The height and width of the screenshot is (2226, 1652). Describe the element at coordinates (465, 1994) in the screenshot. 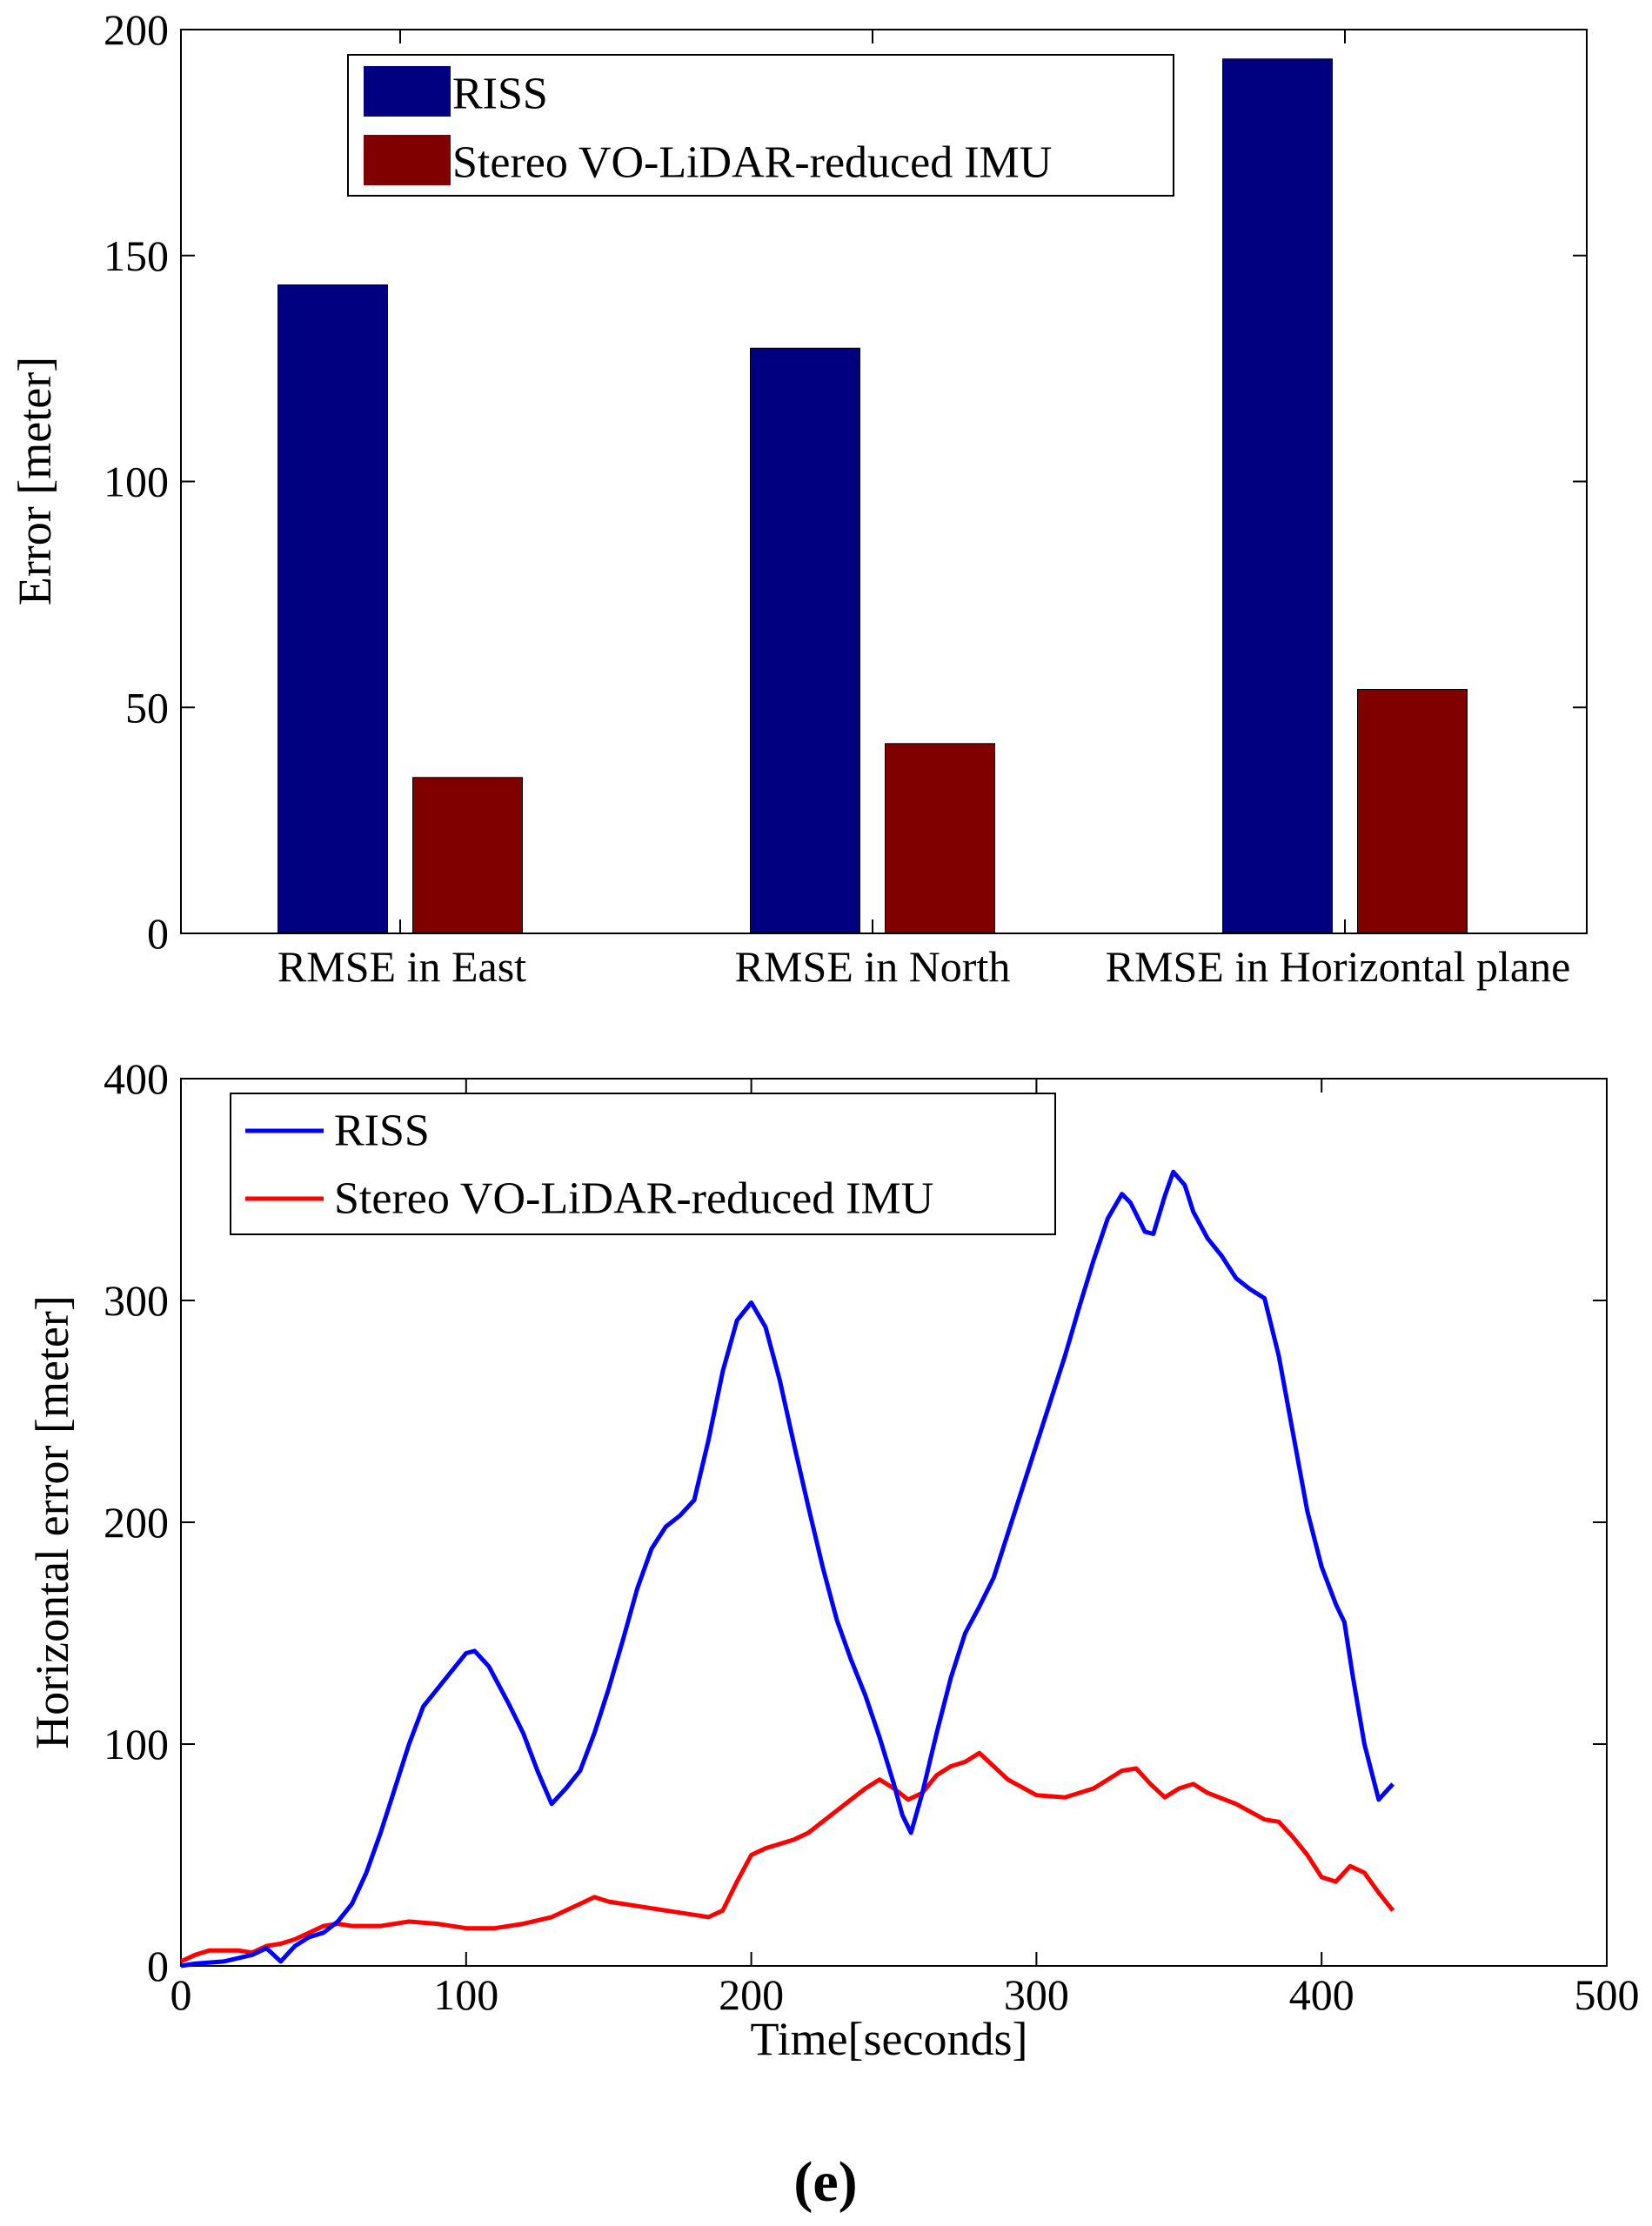

I see `x-tick-label: 100` at that location.